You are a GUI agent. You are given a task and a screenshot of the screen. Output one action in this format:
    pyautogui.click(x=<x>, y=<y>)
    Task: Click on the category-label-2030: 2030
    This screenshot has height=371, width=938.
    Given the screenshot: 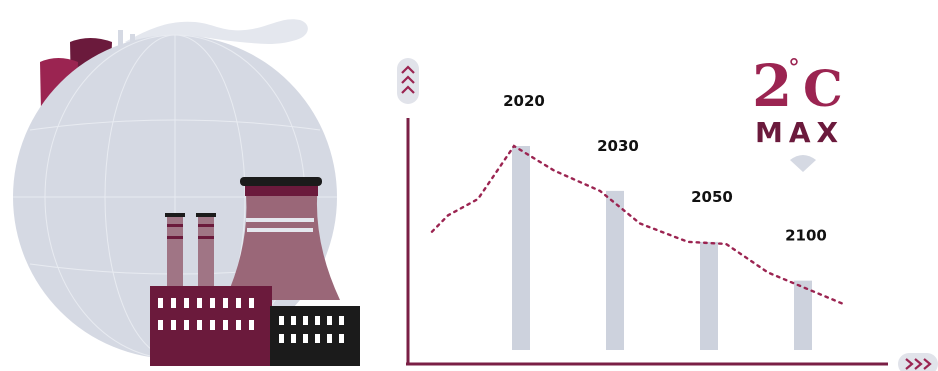 What is the action you would take?
    pyautogui.click(x=618, y=146)
    